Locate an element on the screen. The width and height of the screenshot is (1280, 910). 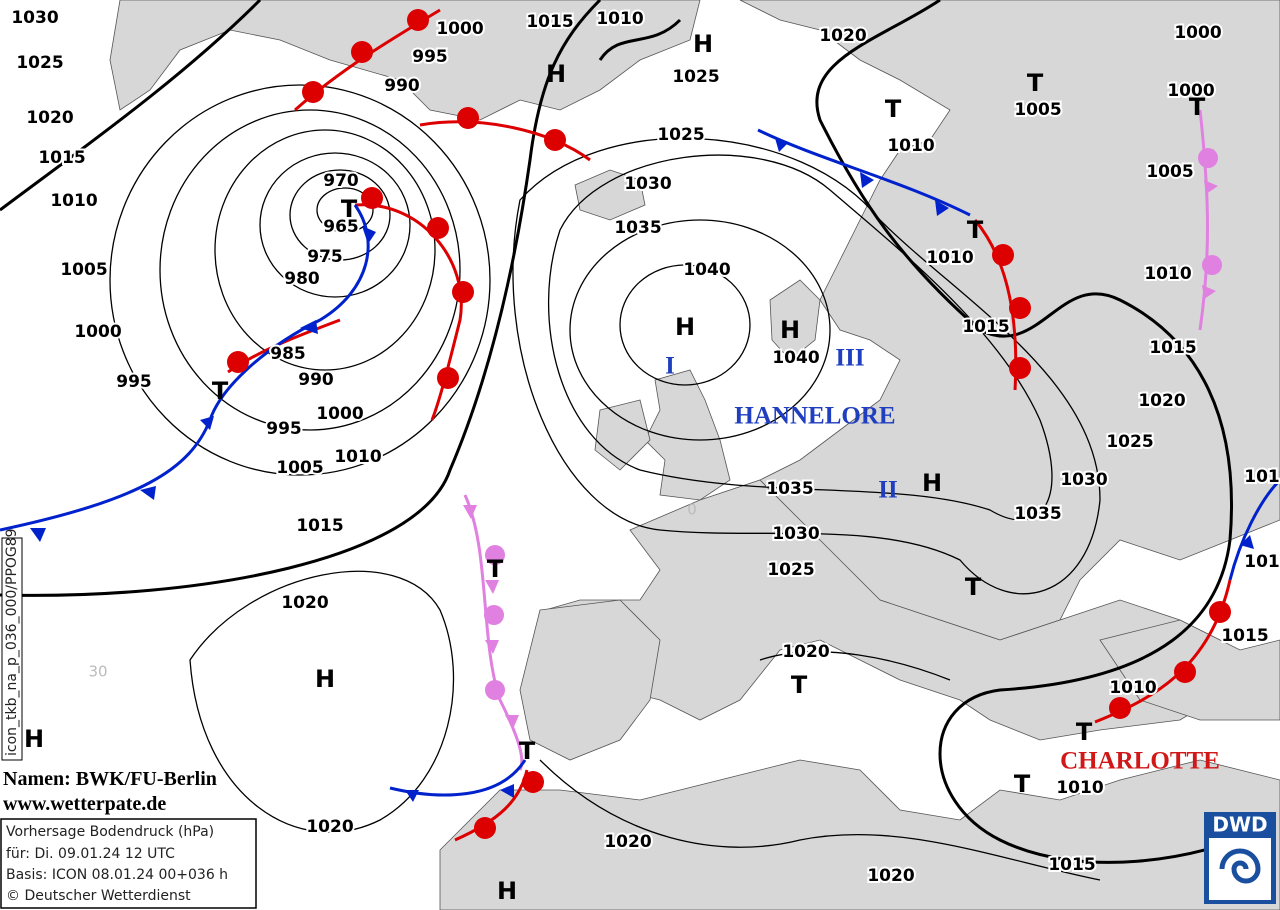
storm-name: HANNELORE is located at coordinates (814, 416).